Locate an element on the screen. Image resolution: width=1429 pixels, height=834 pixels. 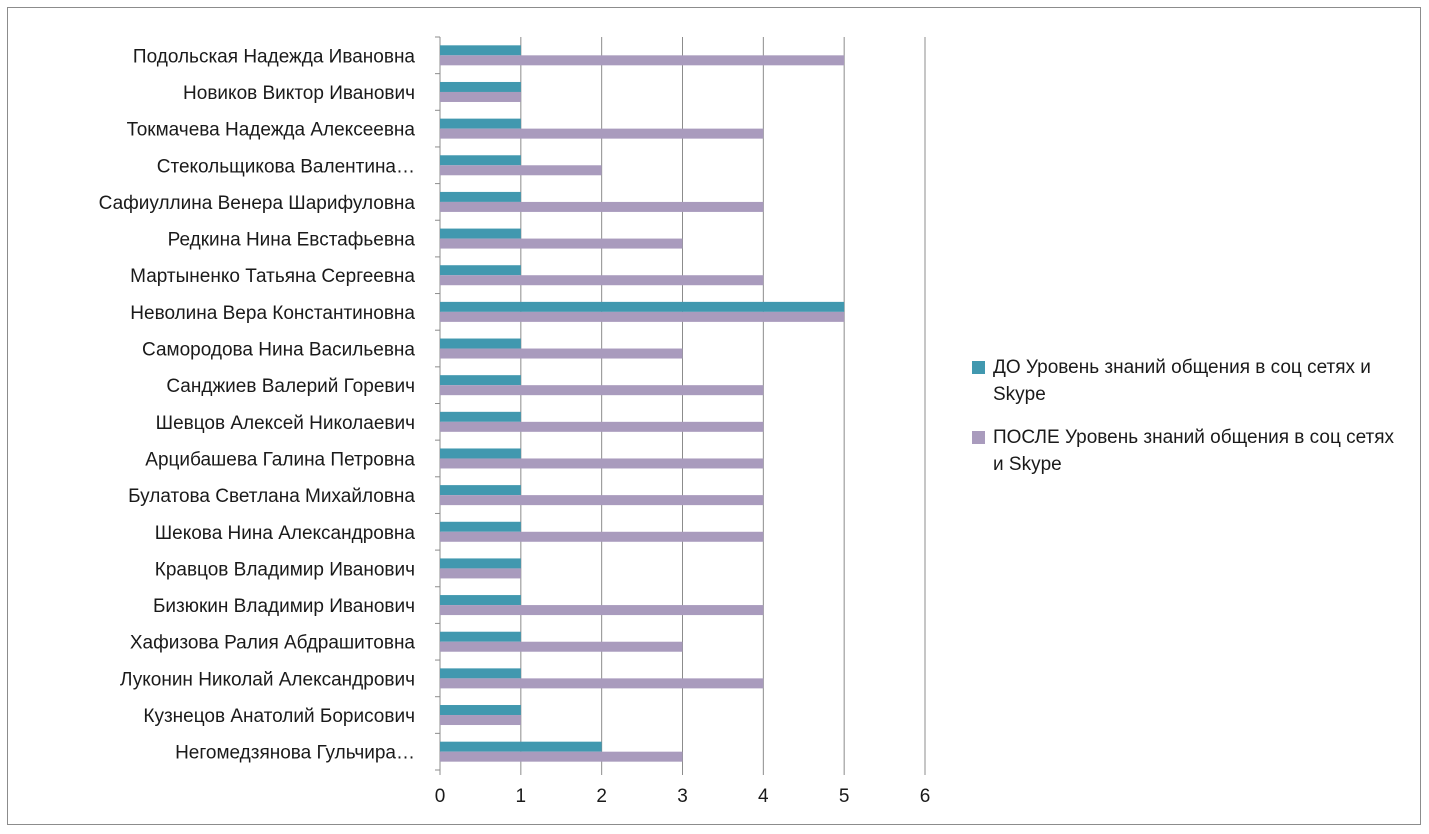
category-label: Санджиев Валерий Горевич is located at coordinates (290, 386).